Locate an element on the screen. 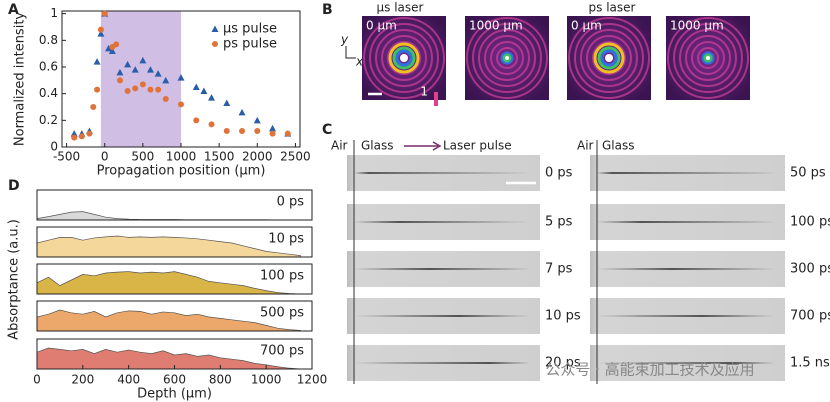 The width and height of the screenshot is (830, 402). x-tick-label: 200 is located at coordinates (82, 380).